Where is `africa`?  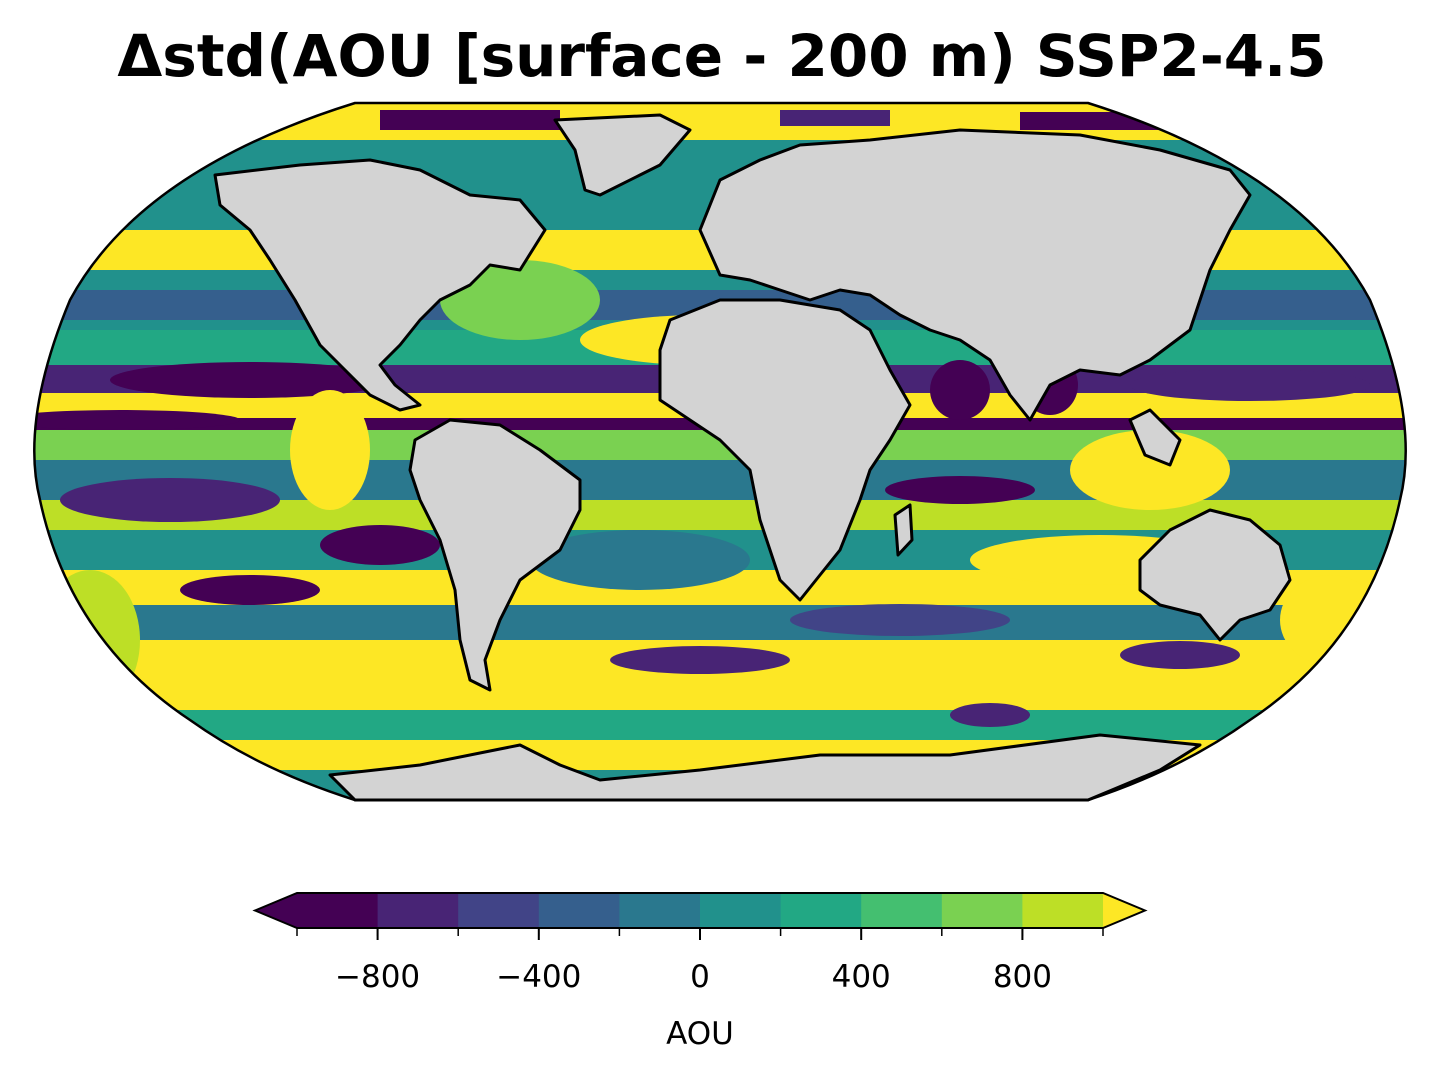 africa is located at coordinates (785, 450).